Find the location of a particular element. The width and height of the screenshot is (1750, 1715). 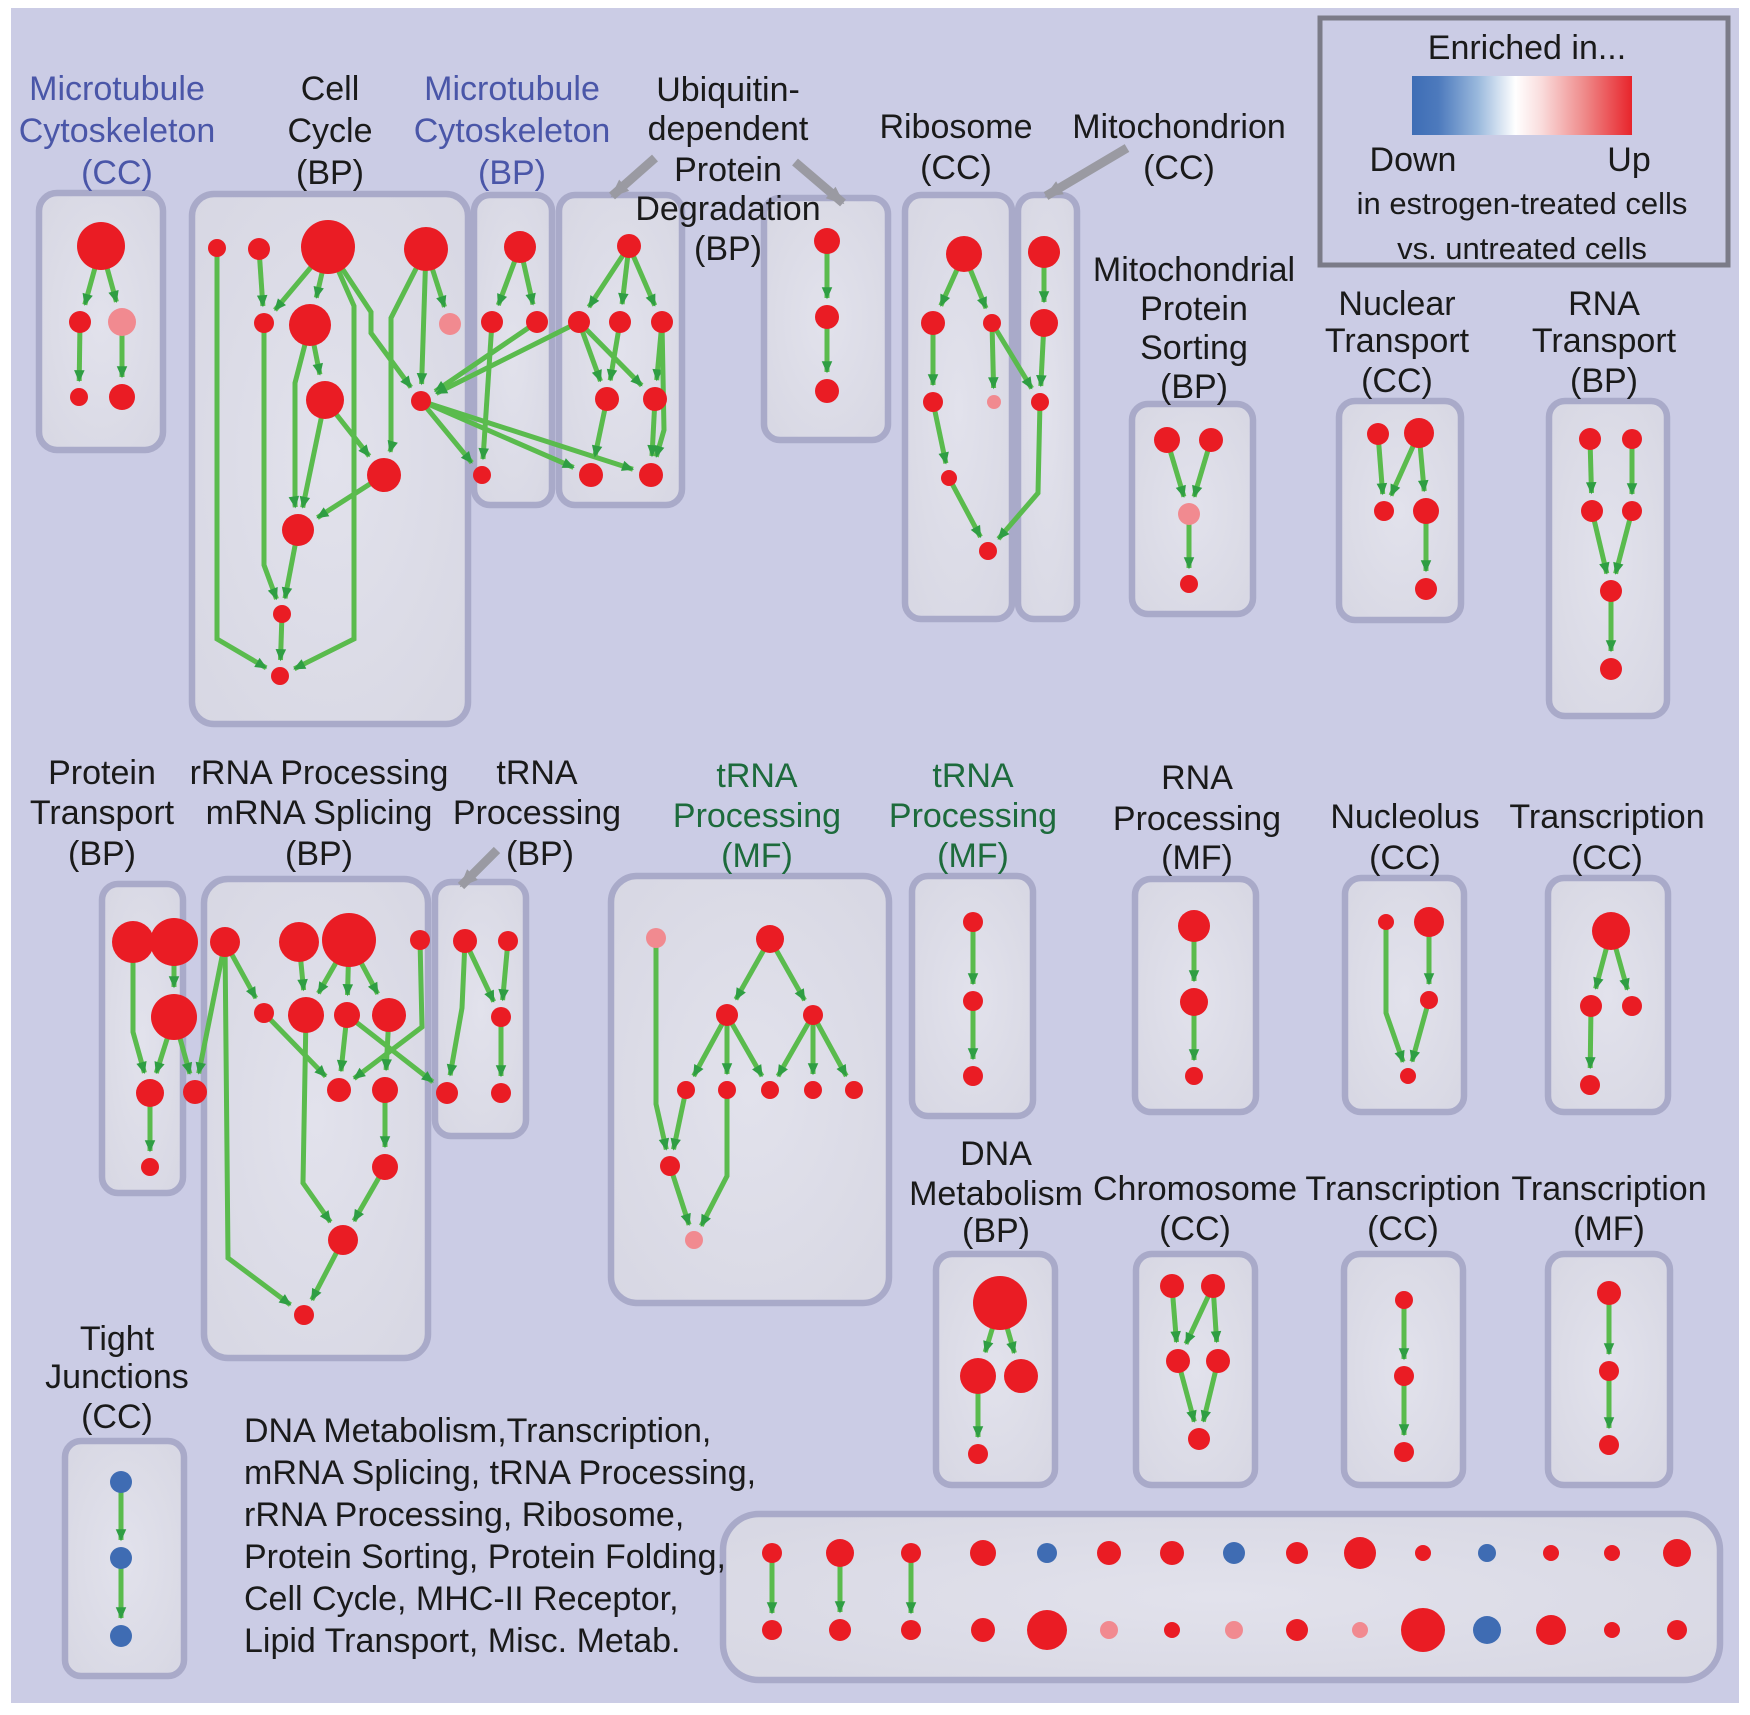

svg-text: DNA is located at coordinates (996, 1154).